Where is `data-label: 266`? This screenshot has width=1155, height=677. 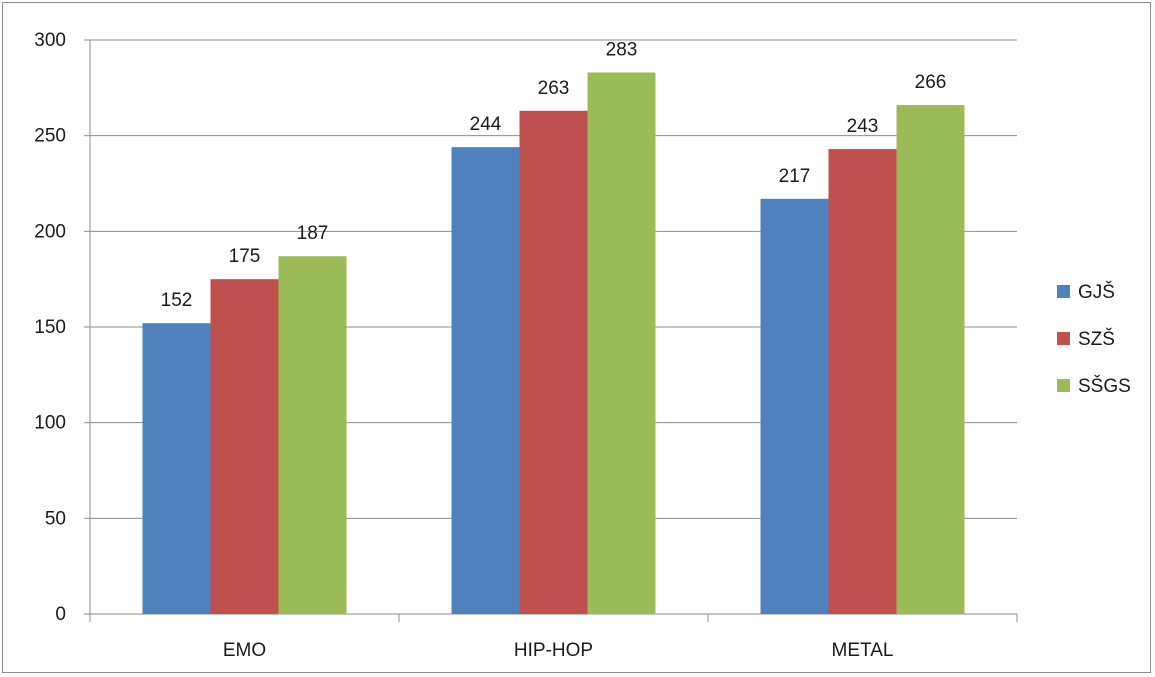 data-label: 266 is located at coordinates (931, 82).